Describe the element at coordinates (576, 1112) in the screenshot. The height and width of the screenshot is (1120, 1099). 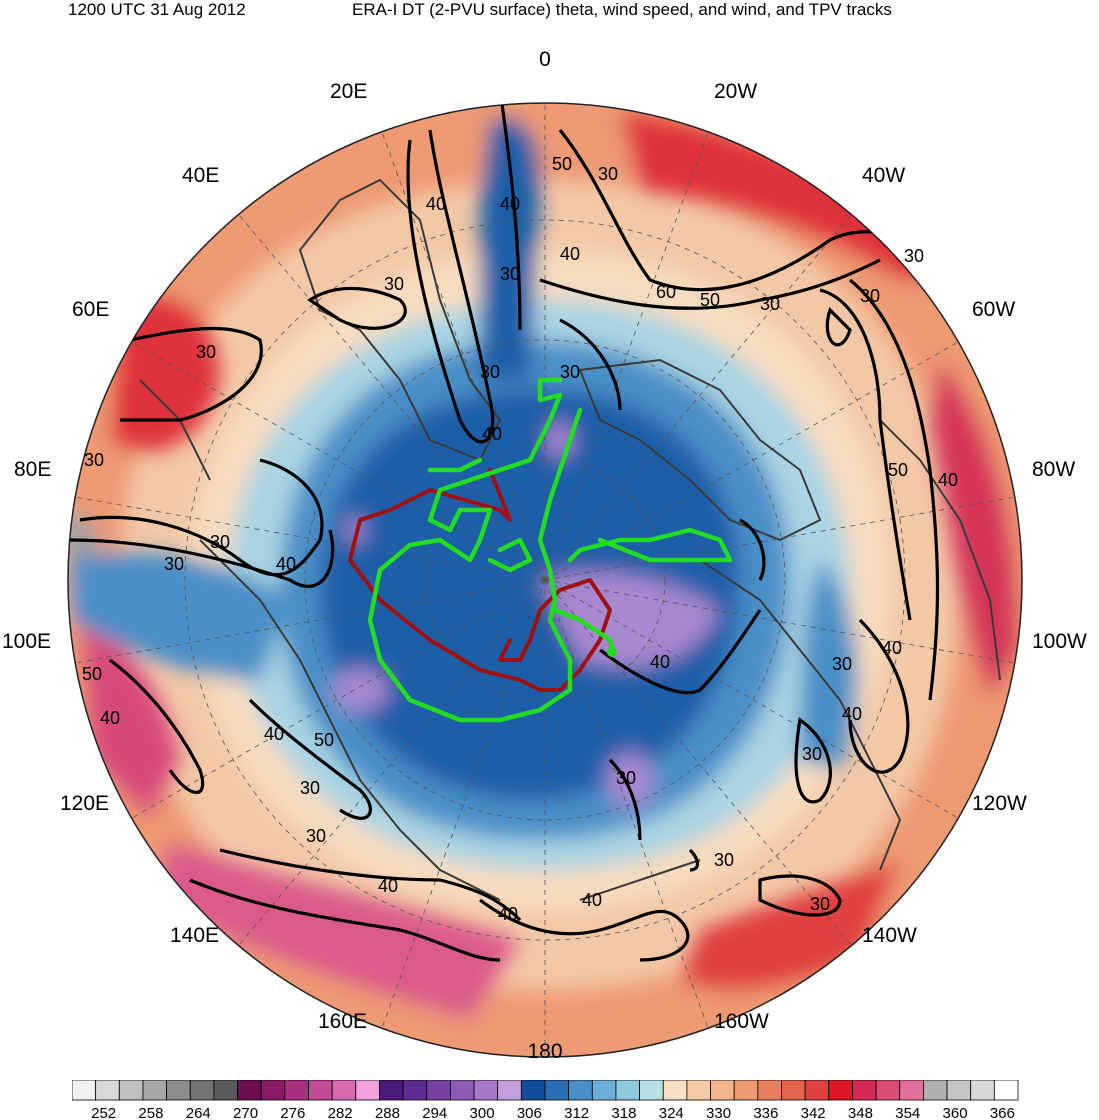
I see `colorbar-tick-label: 312` at that location.